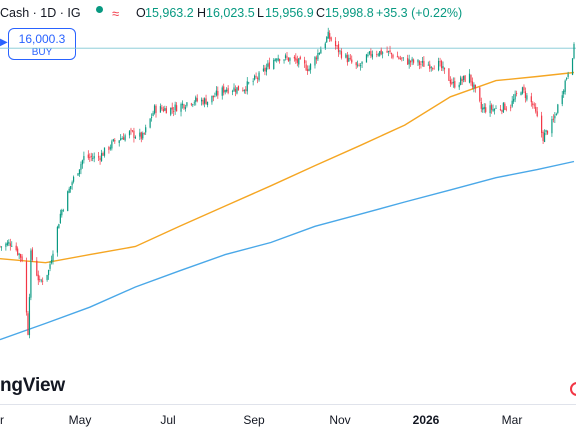  What do you see at coordinates (80, 420) in the screenshot?
I see `x-tick-label-1: May` at bounding box center [80, 420].